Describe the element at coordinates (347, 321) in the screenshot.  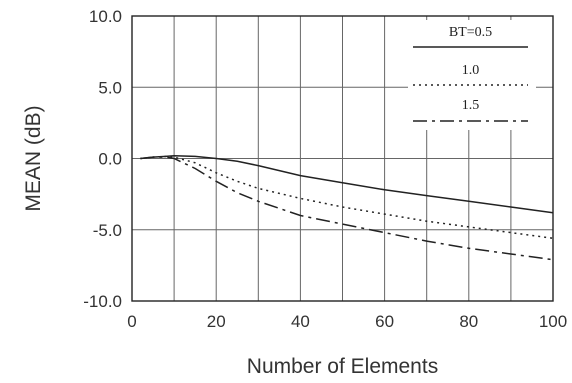
I see `x-tick-labels: 0 20 40 60 80 100` at that location.